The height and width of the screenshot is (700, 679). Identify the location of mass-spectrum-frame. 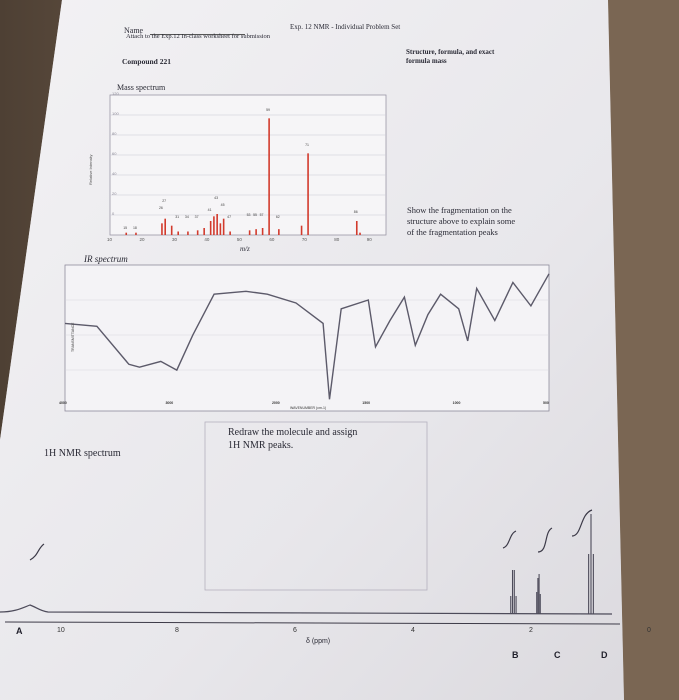
(248, 165).